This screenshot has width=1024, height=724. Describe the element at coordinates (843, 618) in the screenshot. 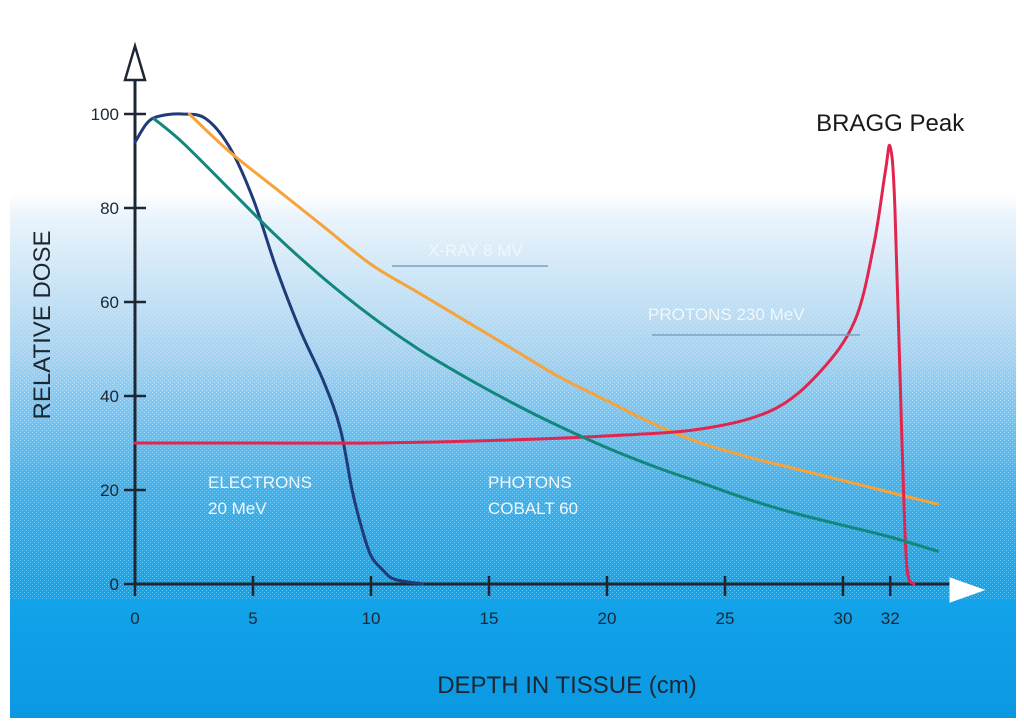

I see `x-tick-label: 30` at that location.